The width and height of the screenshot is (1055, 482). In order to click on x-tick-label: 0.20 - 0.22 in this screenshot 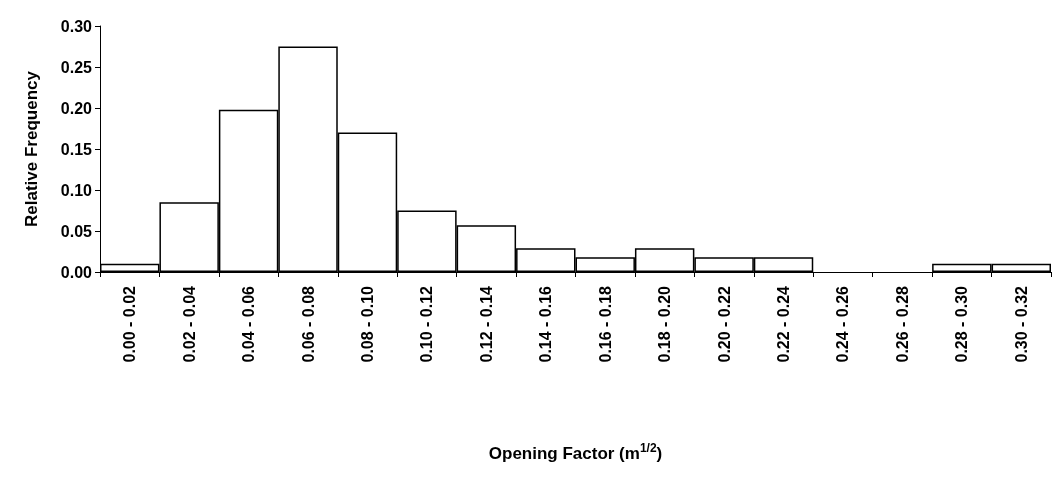, I will do `click(724, 324)`.